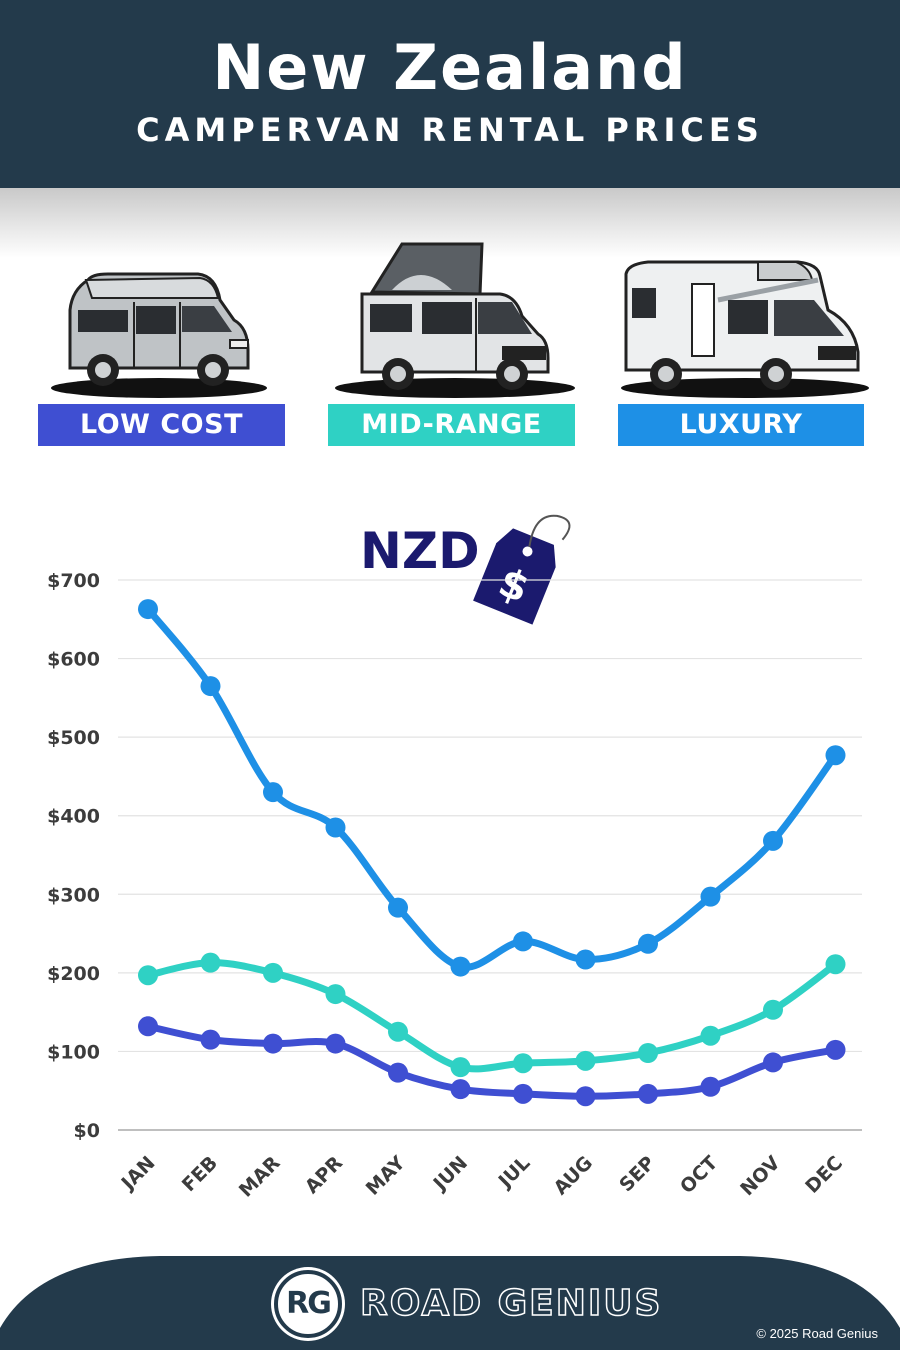 This screenshot has height=1350, width=900. What do you see at coordinates (481, 1177) in the screenshot?
I see `x-axis: JAN FEB MAR APR MAY JUN JUL AUG SEP OCT NOV DEC` at bounding box center [481, 1177].